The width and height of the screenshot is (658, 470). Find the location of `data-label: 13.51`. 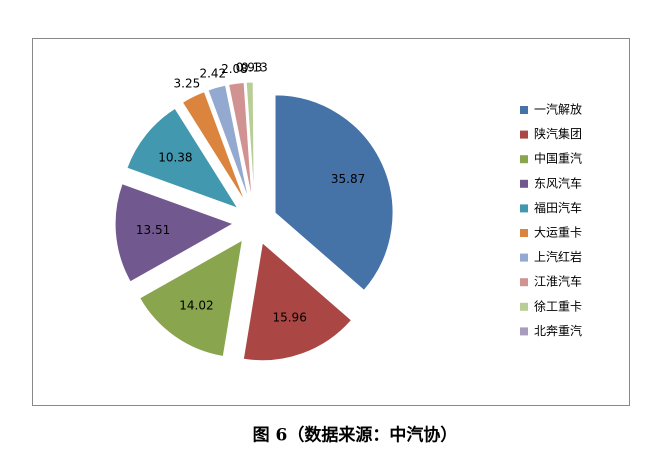

data-label: 13.51 is located at coordinates (153, 230).